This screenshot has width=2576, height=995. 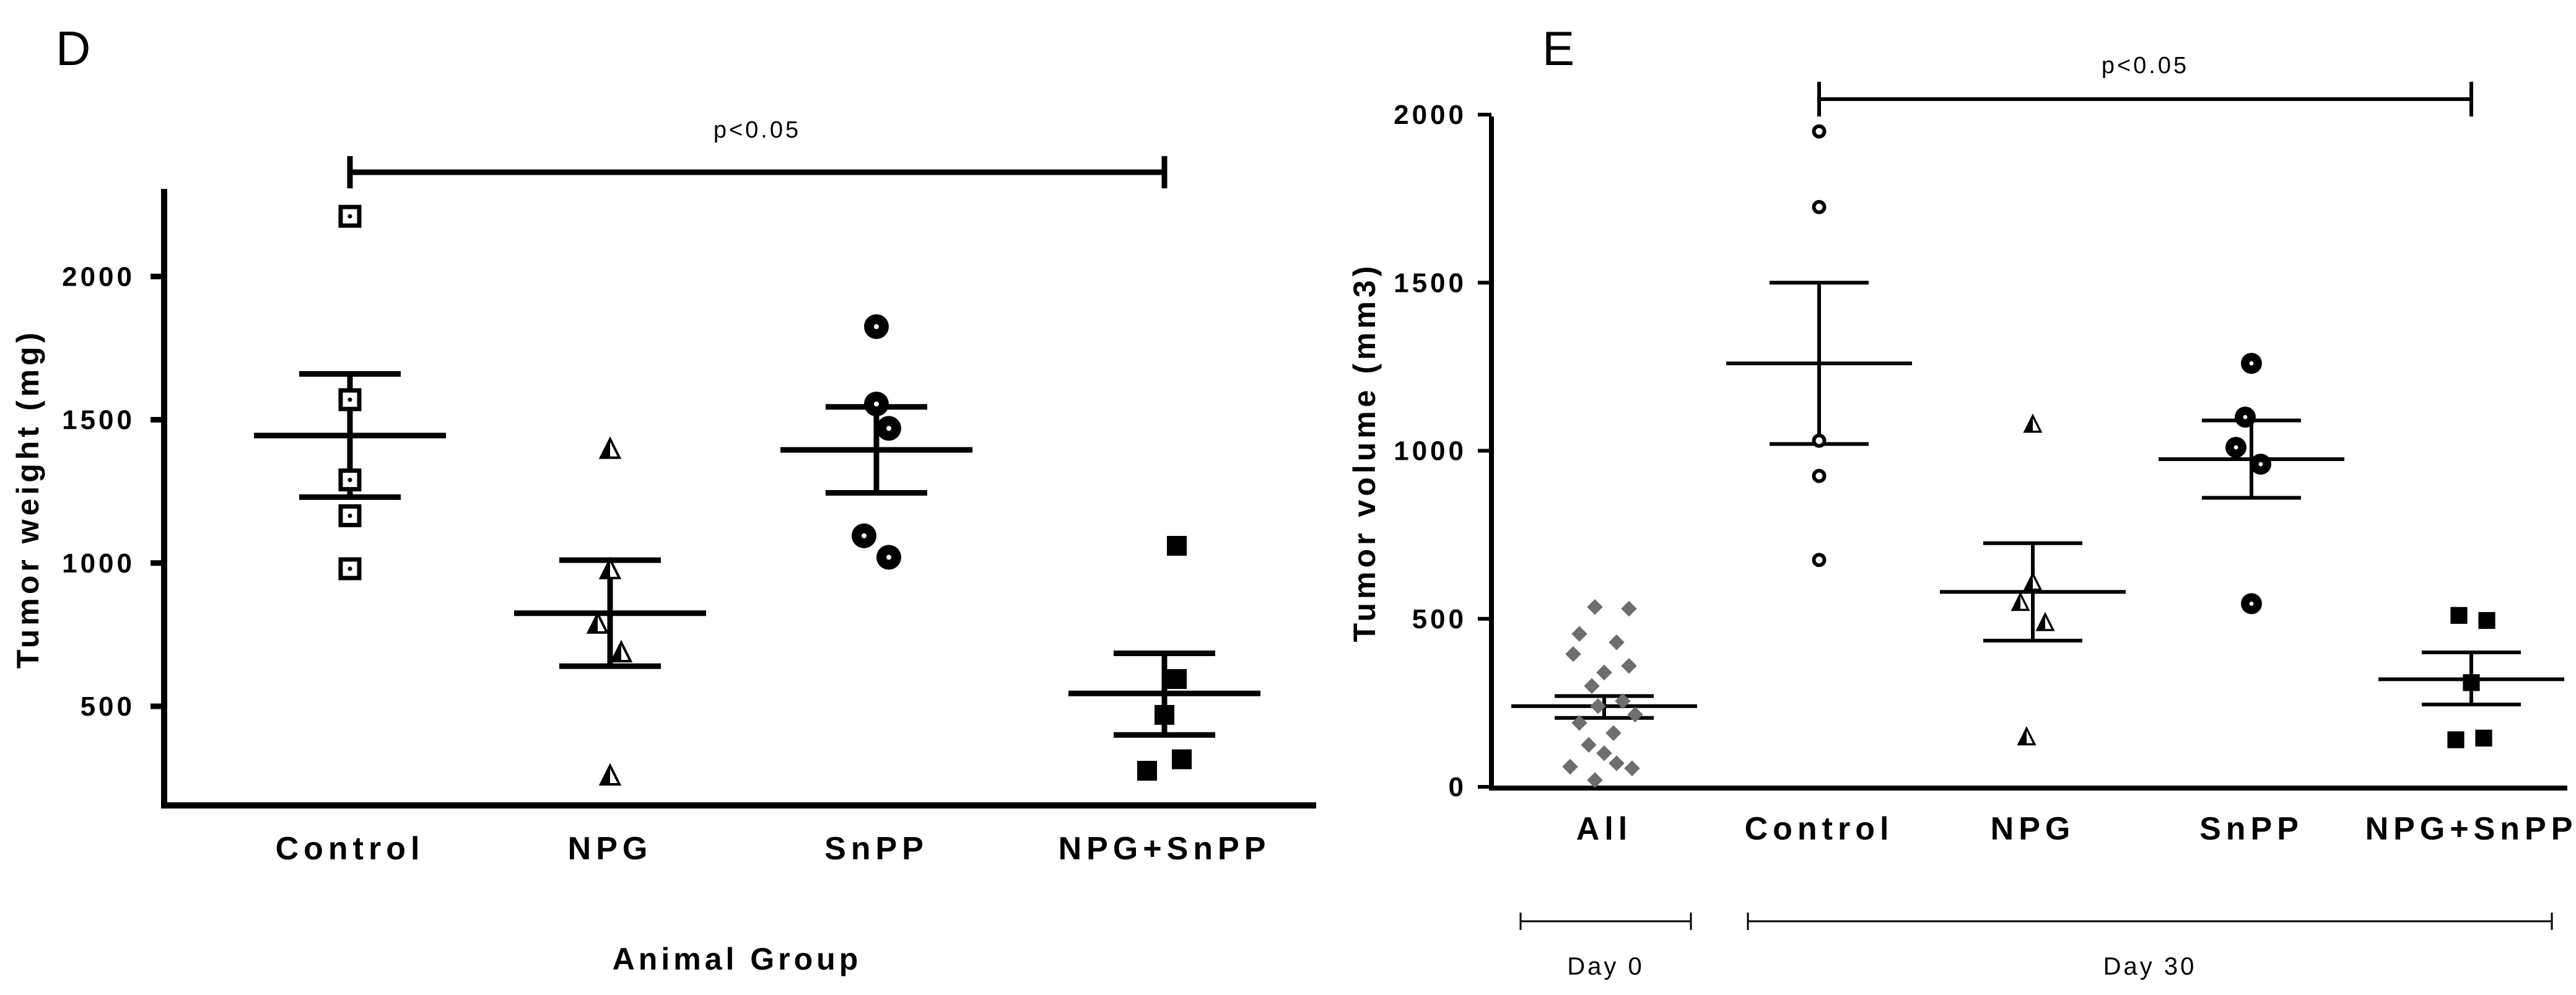 What do you see at coordinates (98, 276) in the screenshot?
I see `d-y-tick-label-2000: 2000` at bounding box center [98, 276].